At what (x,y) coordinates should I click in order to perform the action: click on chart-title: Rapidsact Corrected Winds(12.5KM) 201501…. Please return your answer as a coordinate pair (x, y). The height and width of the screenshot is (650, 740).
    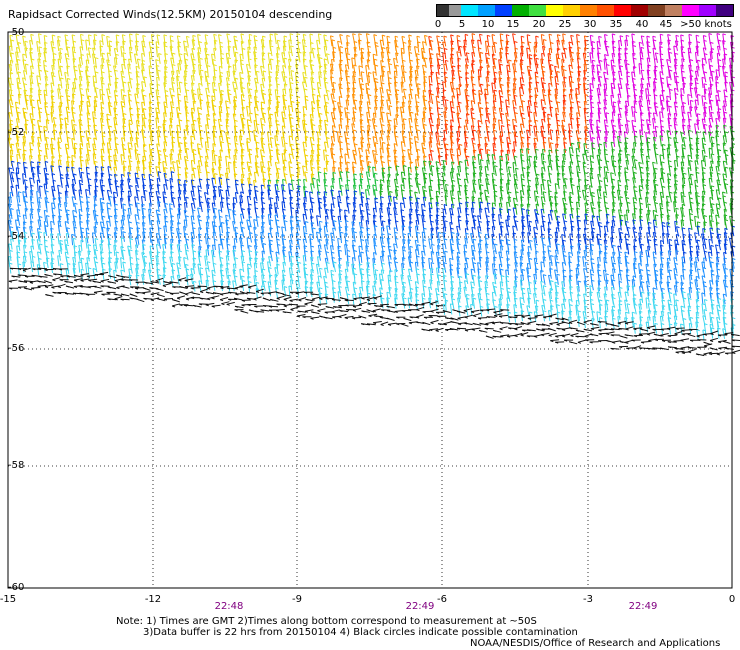
    Looking at the image, I should click on (170, 14).